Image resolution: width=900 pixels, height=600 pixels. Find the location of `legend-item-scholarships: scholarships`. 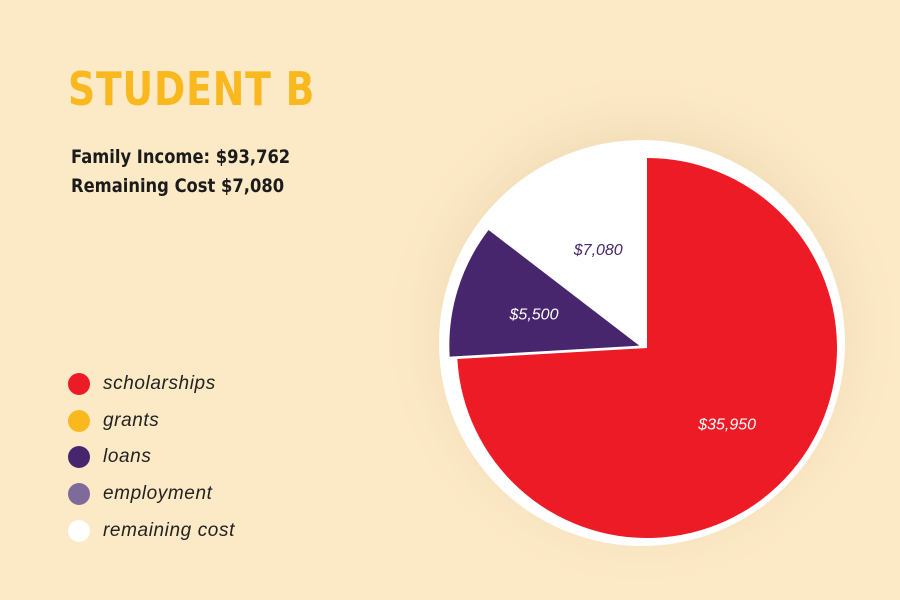

legend-item-scholarships: scholarships is located at coordinates (151, 384).